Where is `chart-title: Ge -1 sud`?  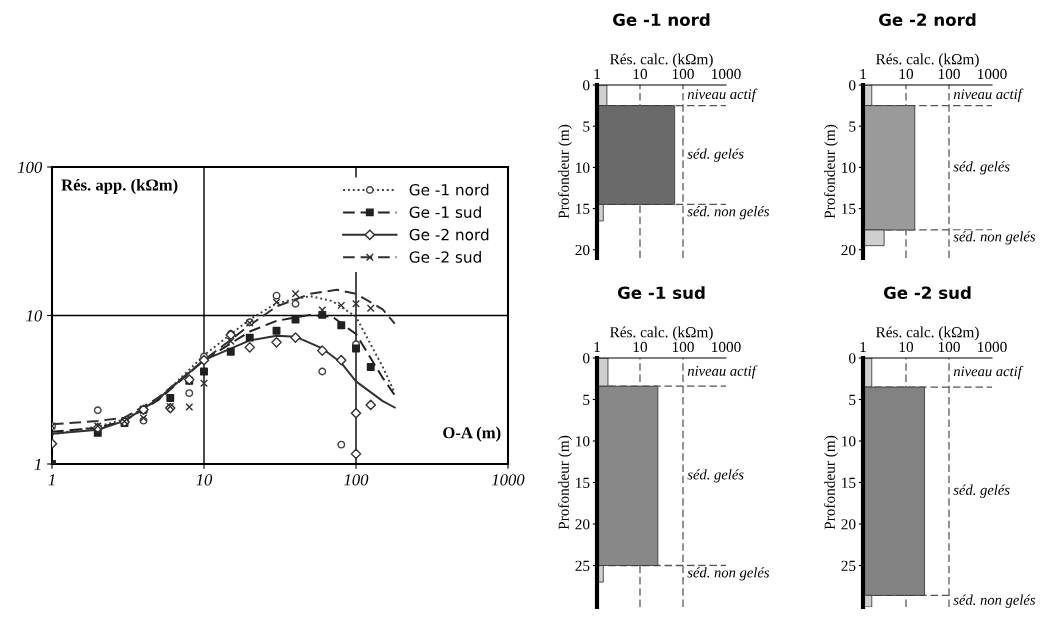 chart-title: Ge -1 sud is located at coordinates (661, 293).